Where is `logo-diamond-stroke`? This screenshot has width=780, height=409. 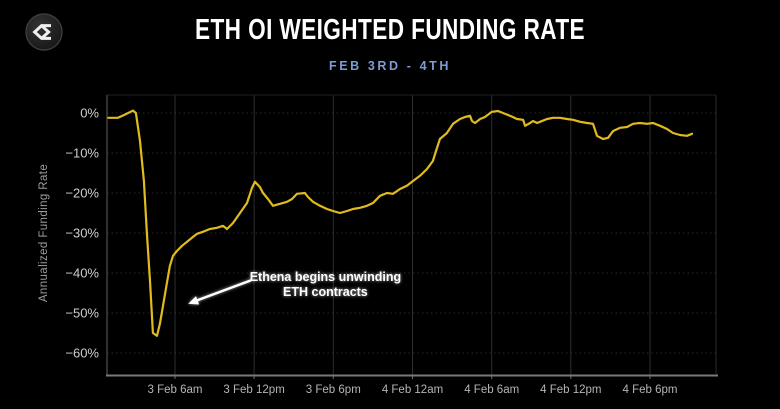 logo-diamond-stroke is located at coordinates (45, 32).